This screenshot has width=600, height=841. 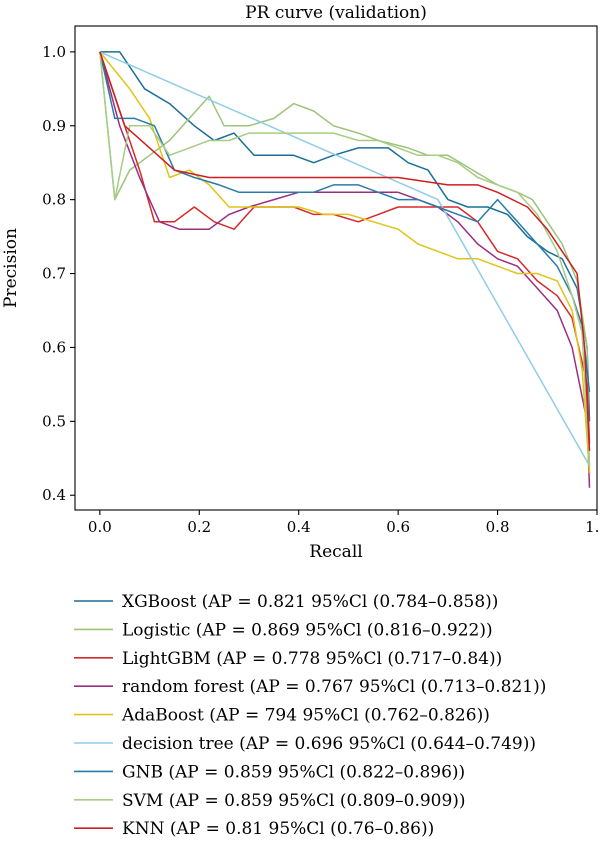 What do you see at coordinates (498, 527) in the screenshot?
I see `x-tick-label: 0.8` at bounding box center [498, 527].